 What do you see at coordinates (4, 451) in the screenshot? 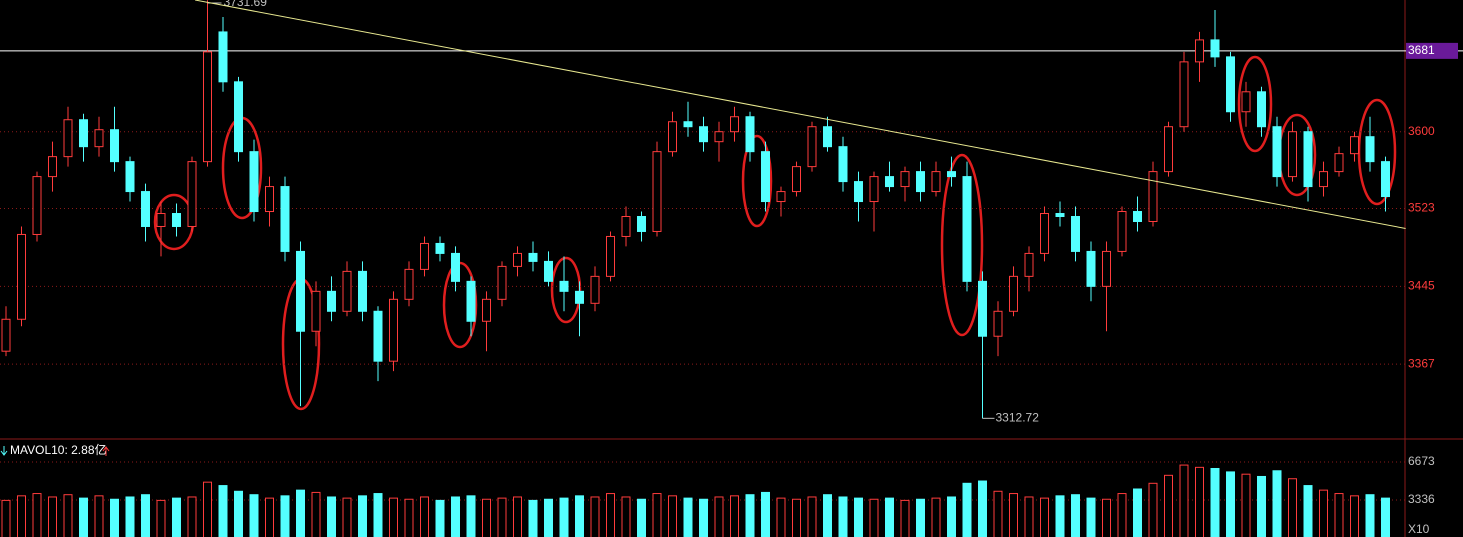
I see `down-arrow-icon` at bounding box center [4, 451].